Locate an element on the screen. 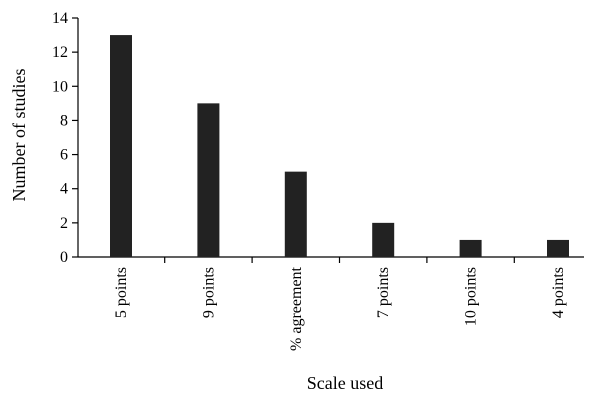 This screenshot has width=598, height=398. y-axis: 0 2 4 6 8 10 12 14 is located at coordinates (65, 138).